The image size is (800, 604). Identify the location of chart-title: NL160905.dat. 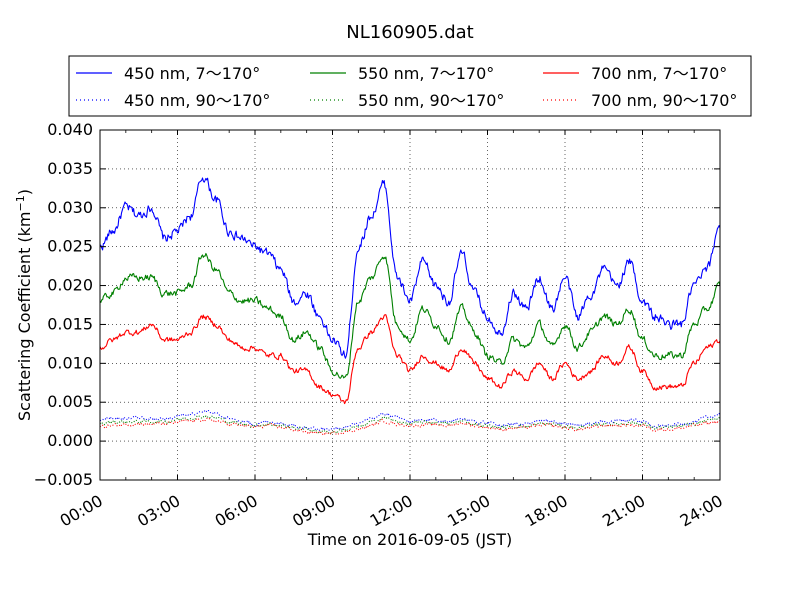
(409, 32).